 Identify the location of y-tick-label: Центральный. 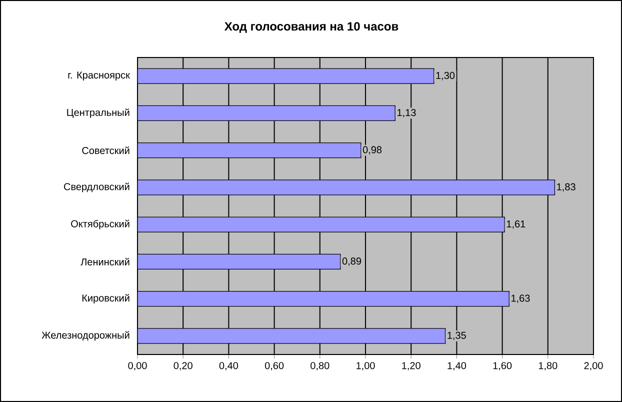
(98, 113).